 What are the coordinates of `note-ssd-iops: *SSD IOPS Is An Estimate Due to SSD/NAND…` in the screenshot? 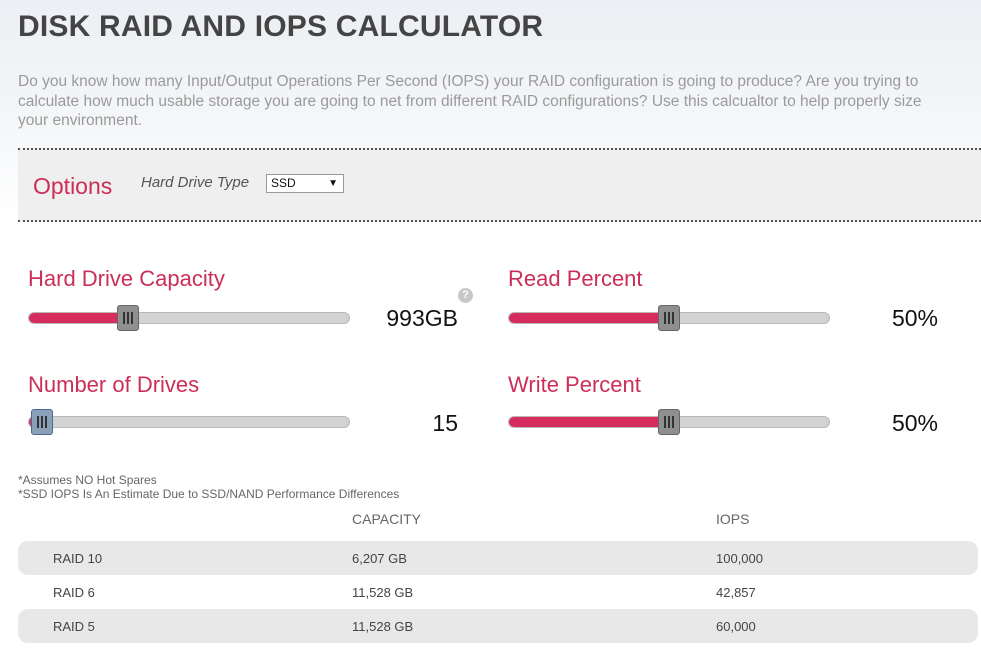 It's located at (209, 494).